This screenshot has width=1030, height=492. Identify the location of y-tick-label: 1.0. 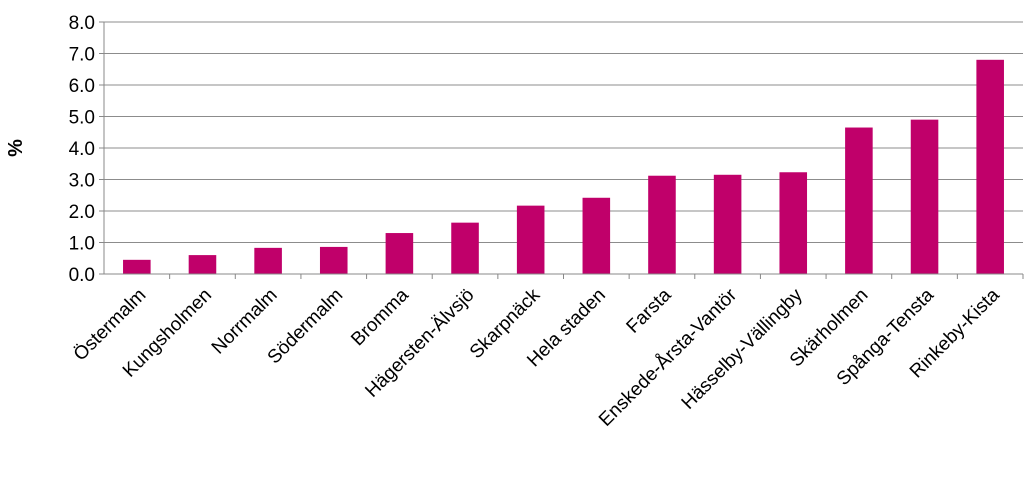
(82, 244).